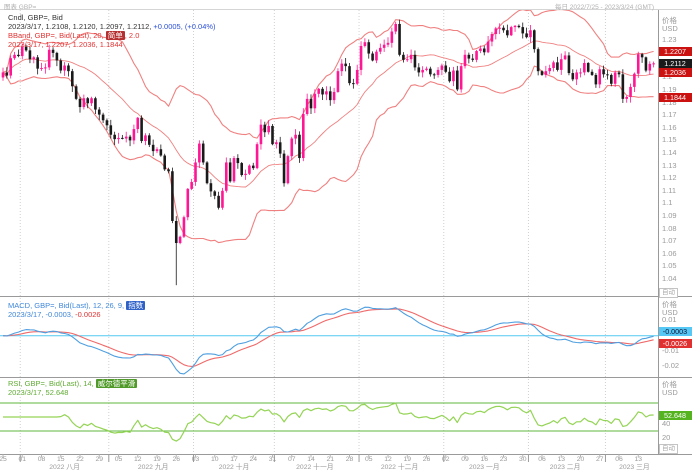 This screenshot has width=692, height=472. I want to click on rsi-values: 2023/3/17, 52.648, so click(38, 392).